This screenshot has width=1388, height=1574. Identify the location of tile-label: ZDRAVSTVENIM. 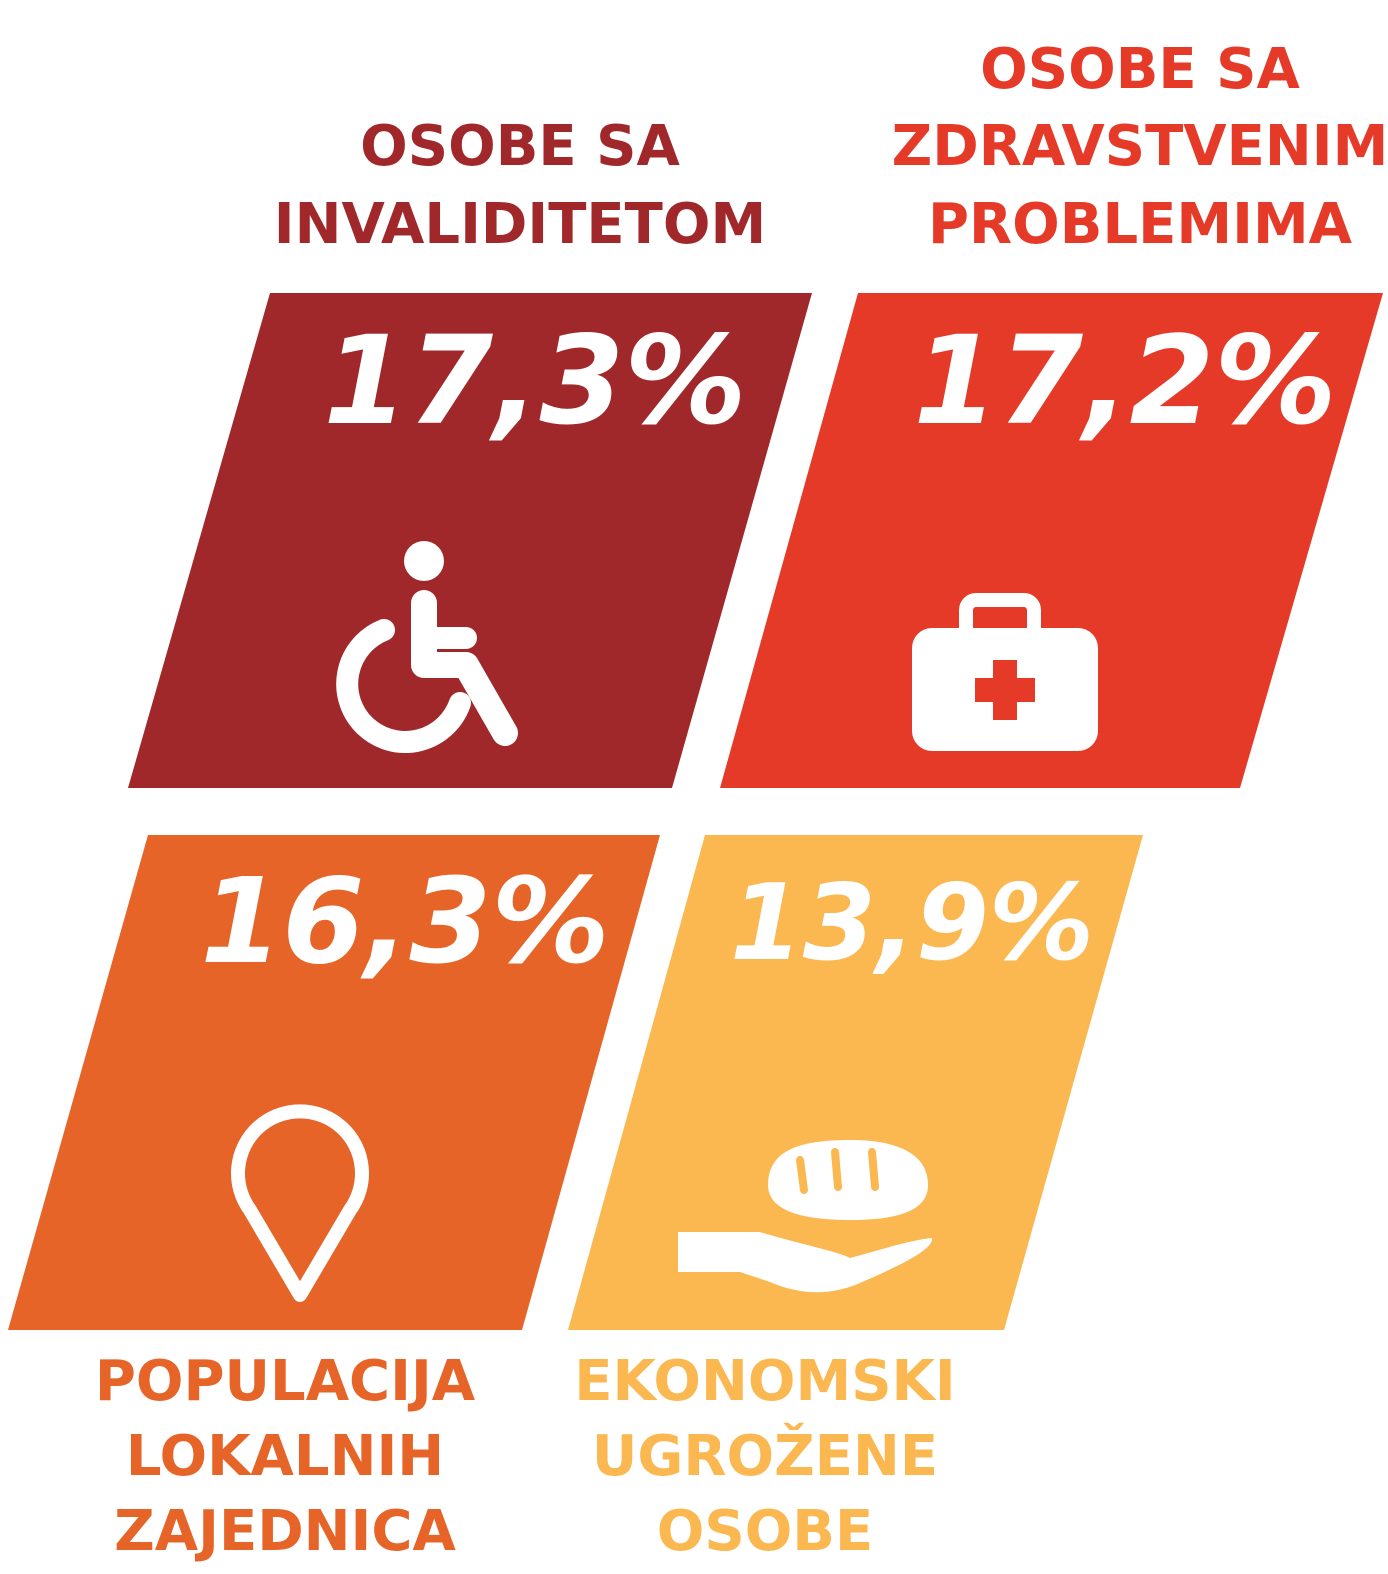
(1140, 146).